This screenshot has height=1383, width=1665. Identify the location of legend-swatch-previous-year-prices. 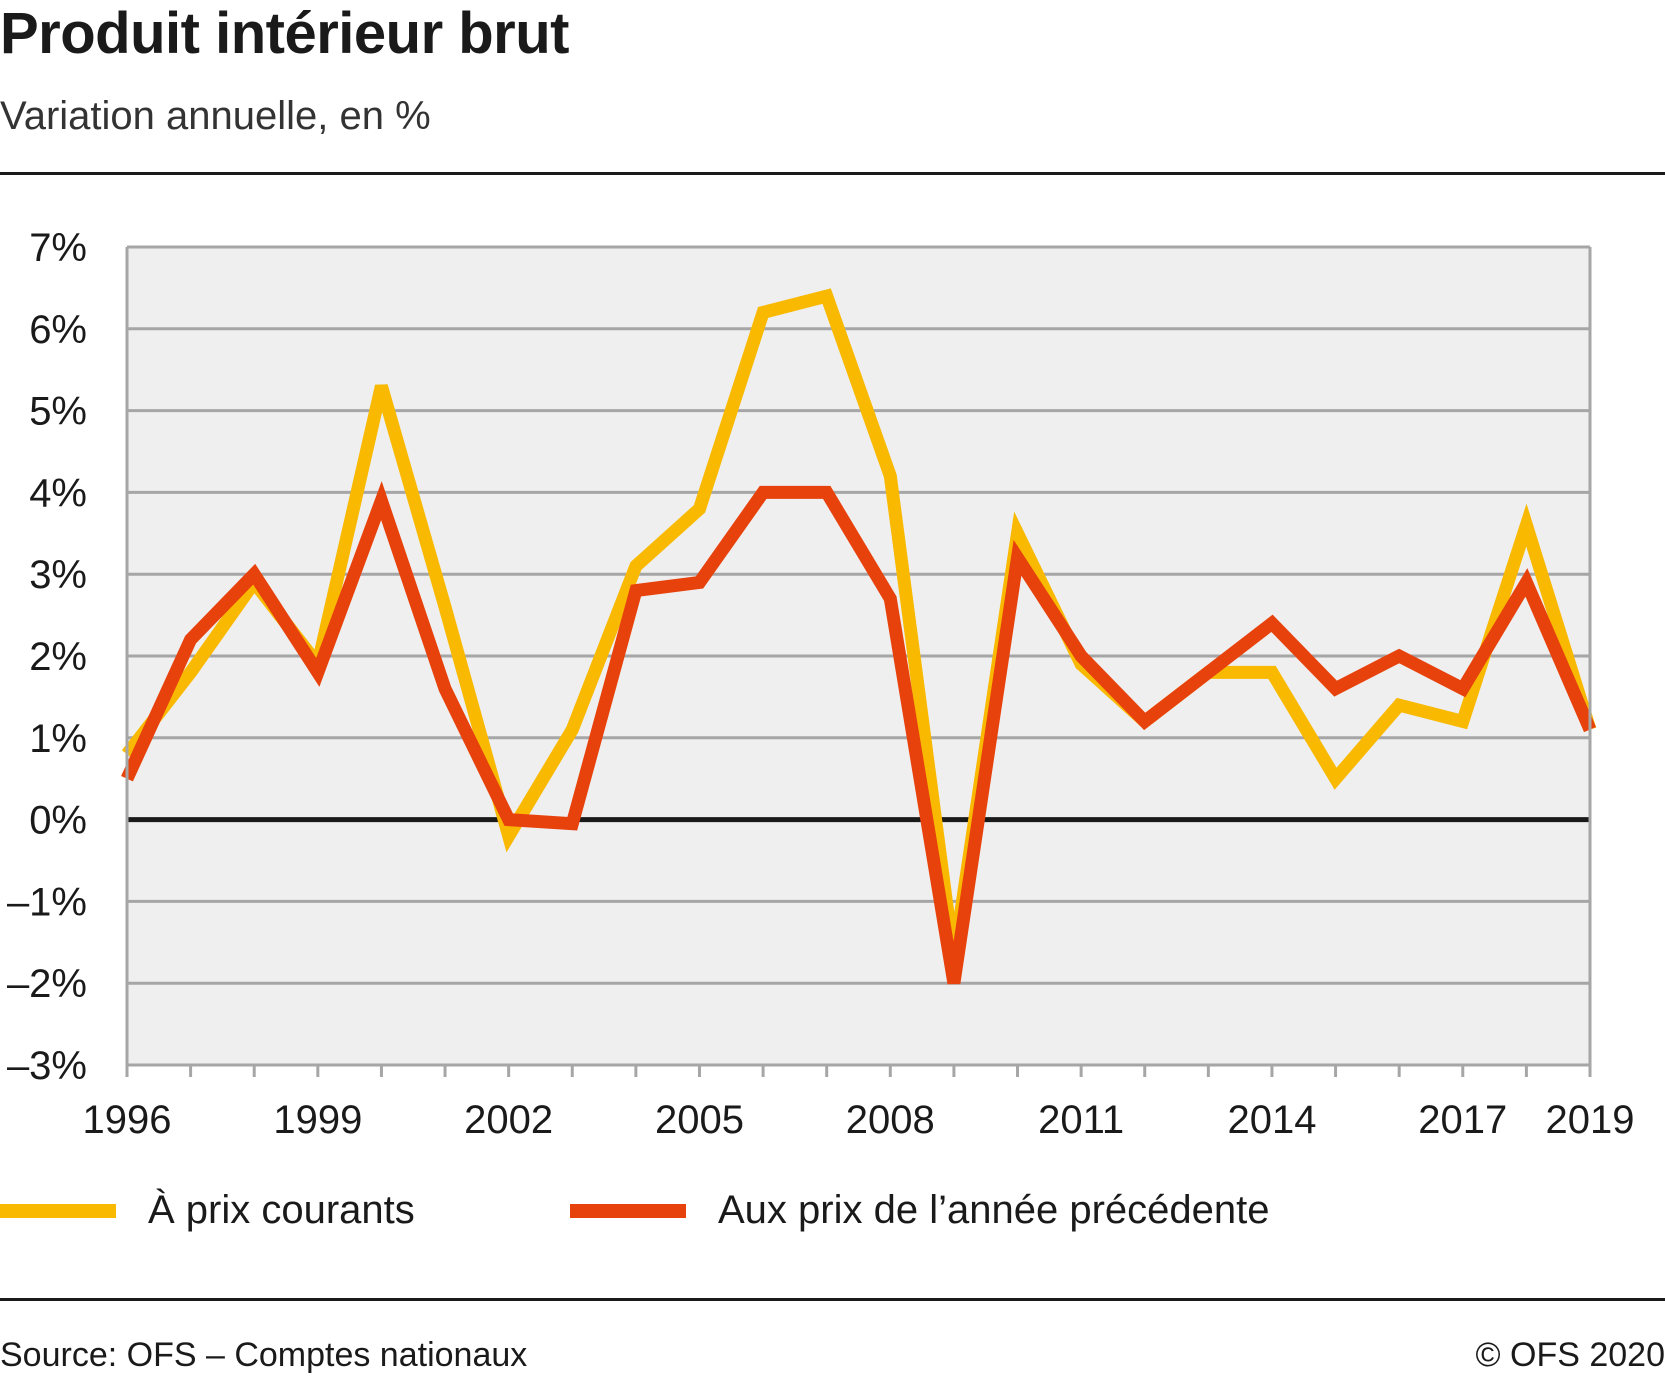
(628, 1210).